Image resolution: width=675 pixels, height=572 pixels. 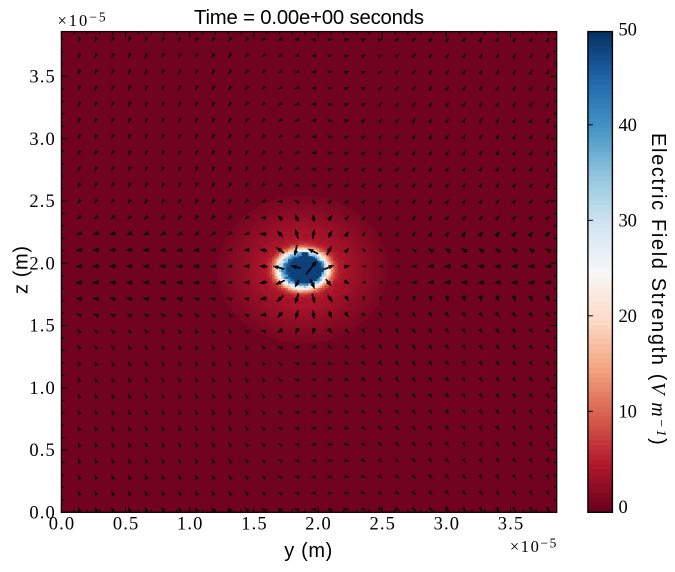 I want to click on svg-text: 50, so click(x=628, y=31).